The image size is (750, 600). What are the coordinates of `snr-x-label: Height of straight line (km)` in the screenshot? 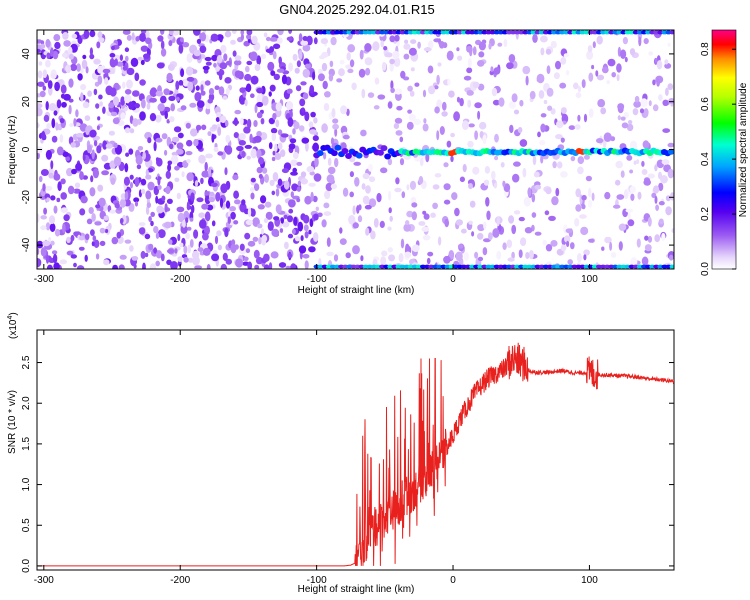 It's located at (356, 589).